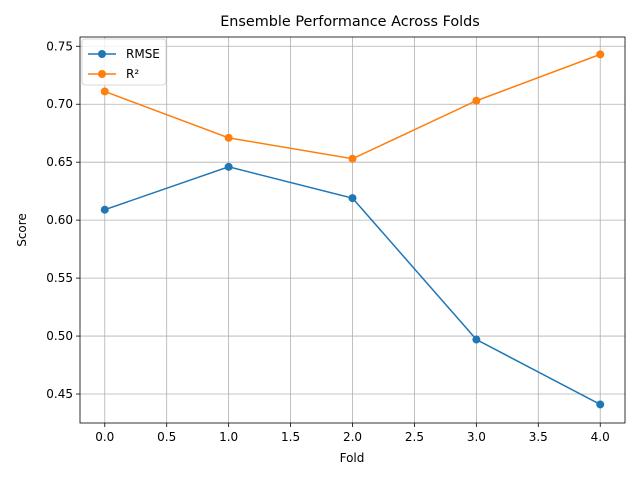 The image size is (640, 480). What do you see at coordinates (102, 74) in the screenshot?
I see `legend-marker-r2` at bounding box center [102, 74].